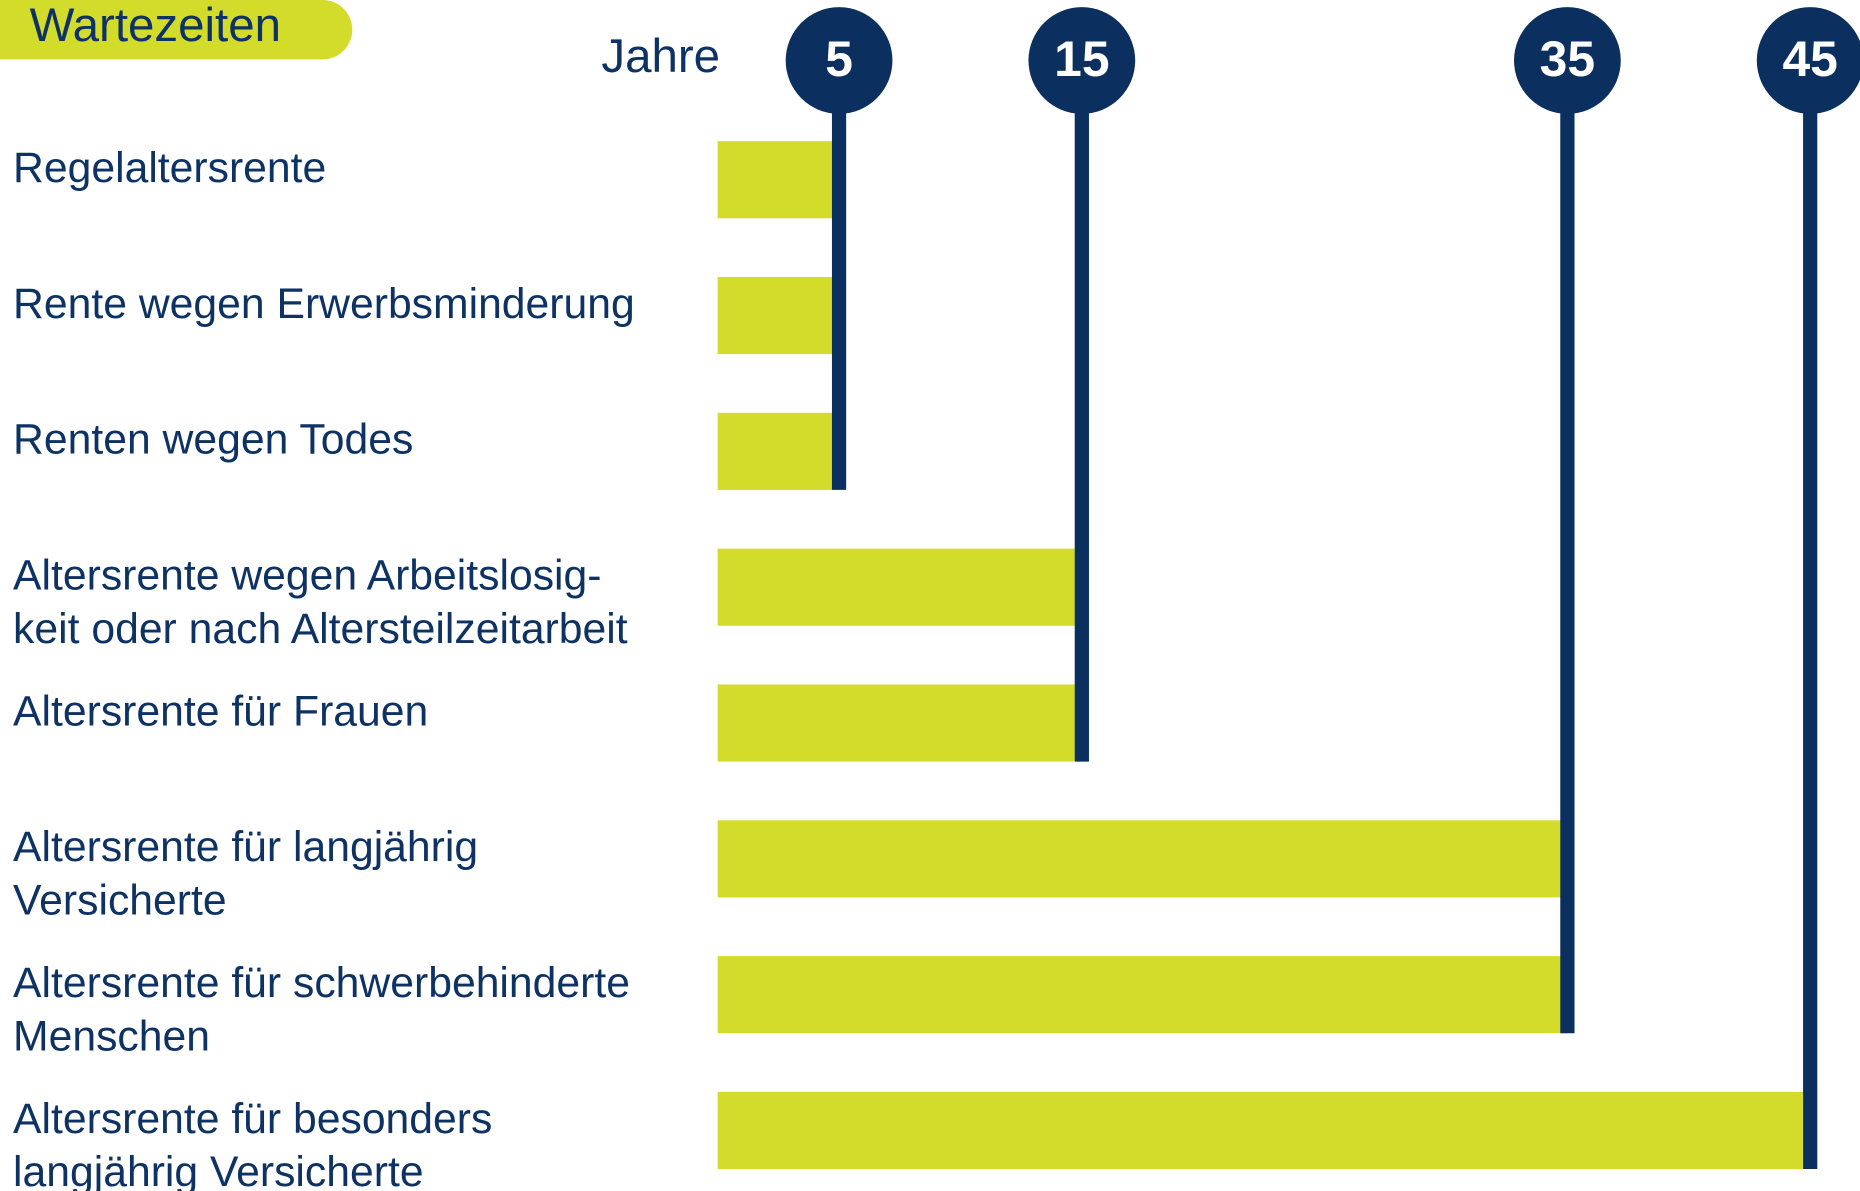 The width and height of the screenshot is (1860, 1191). What do you see at coordinates (220, 711) in the screenshot?
I see `category-label: Altersrente für Frauen` at bounding box center [220, 711].